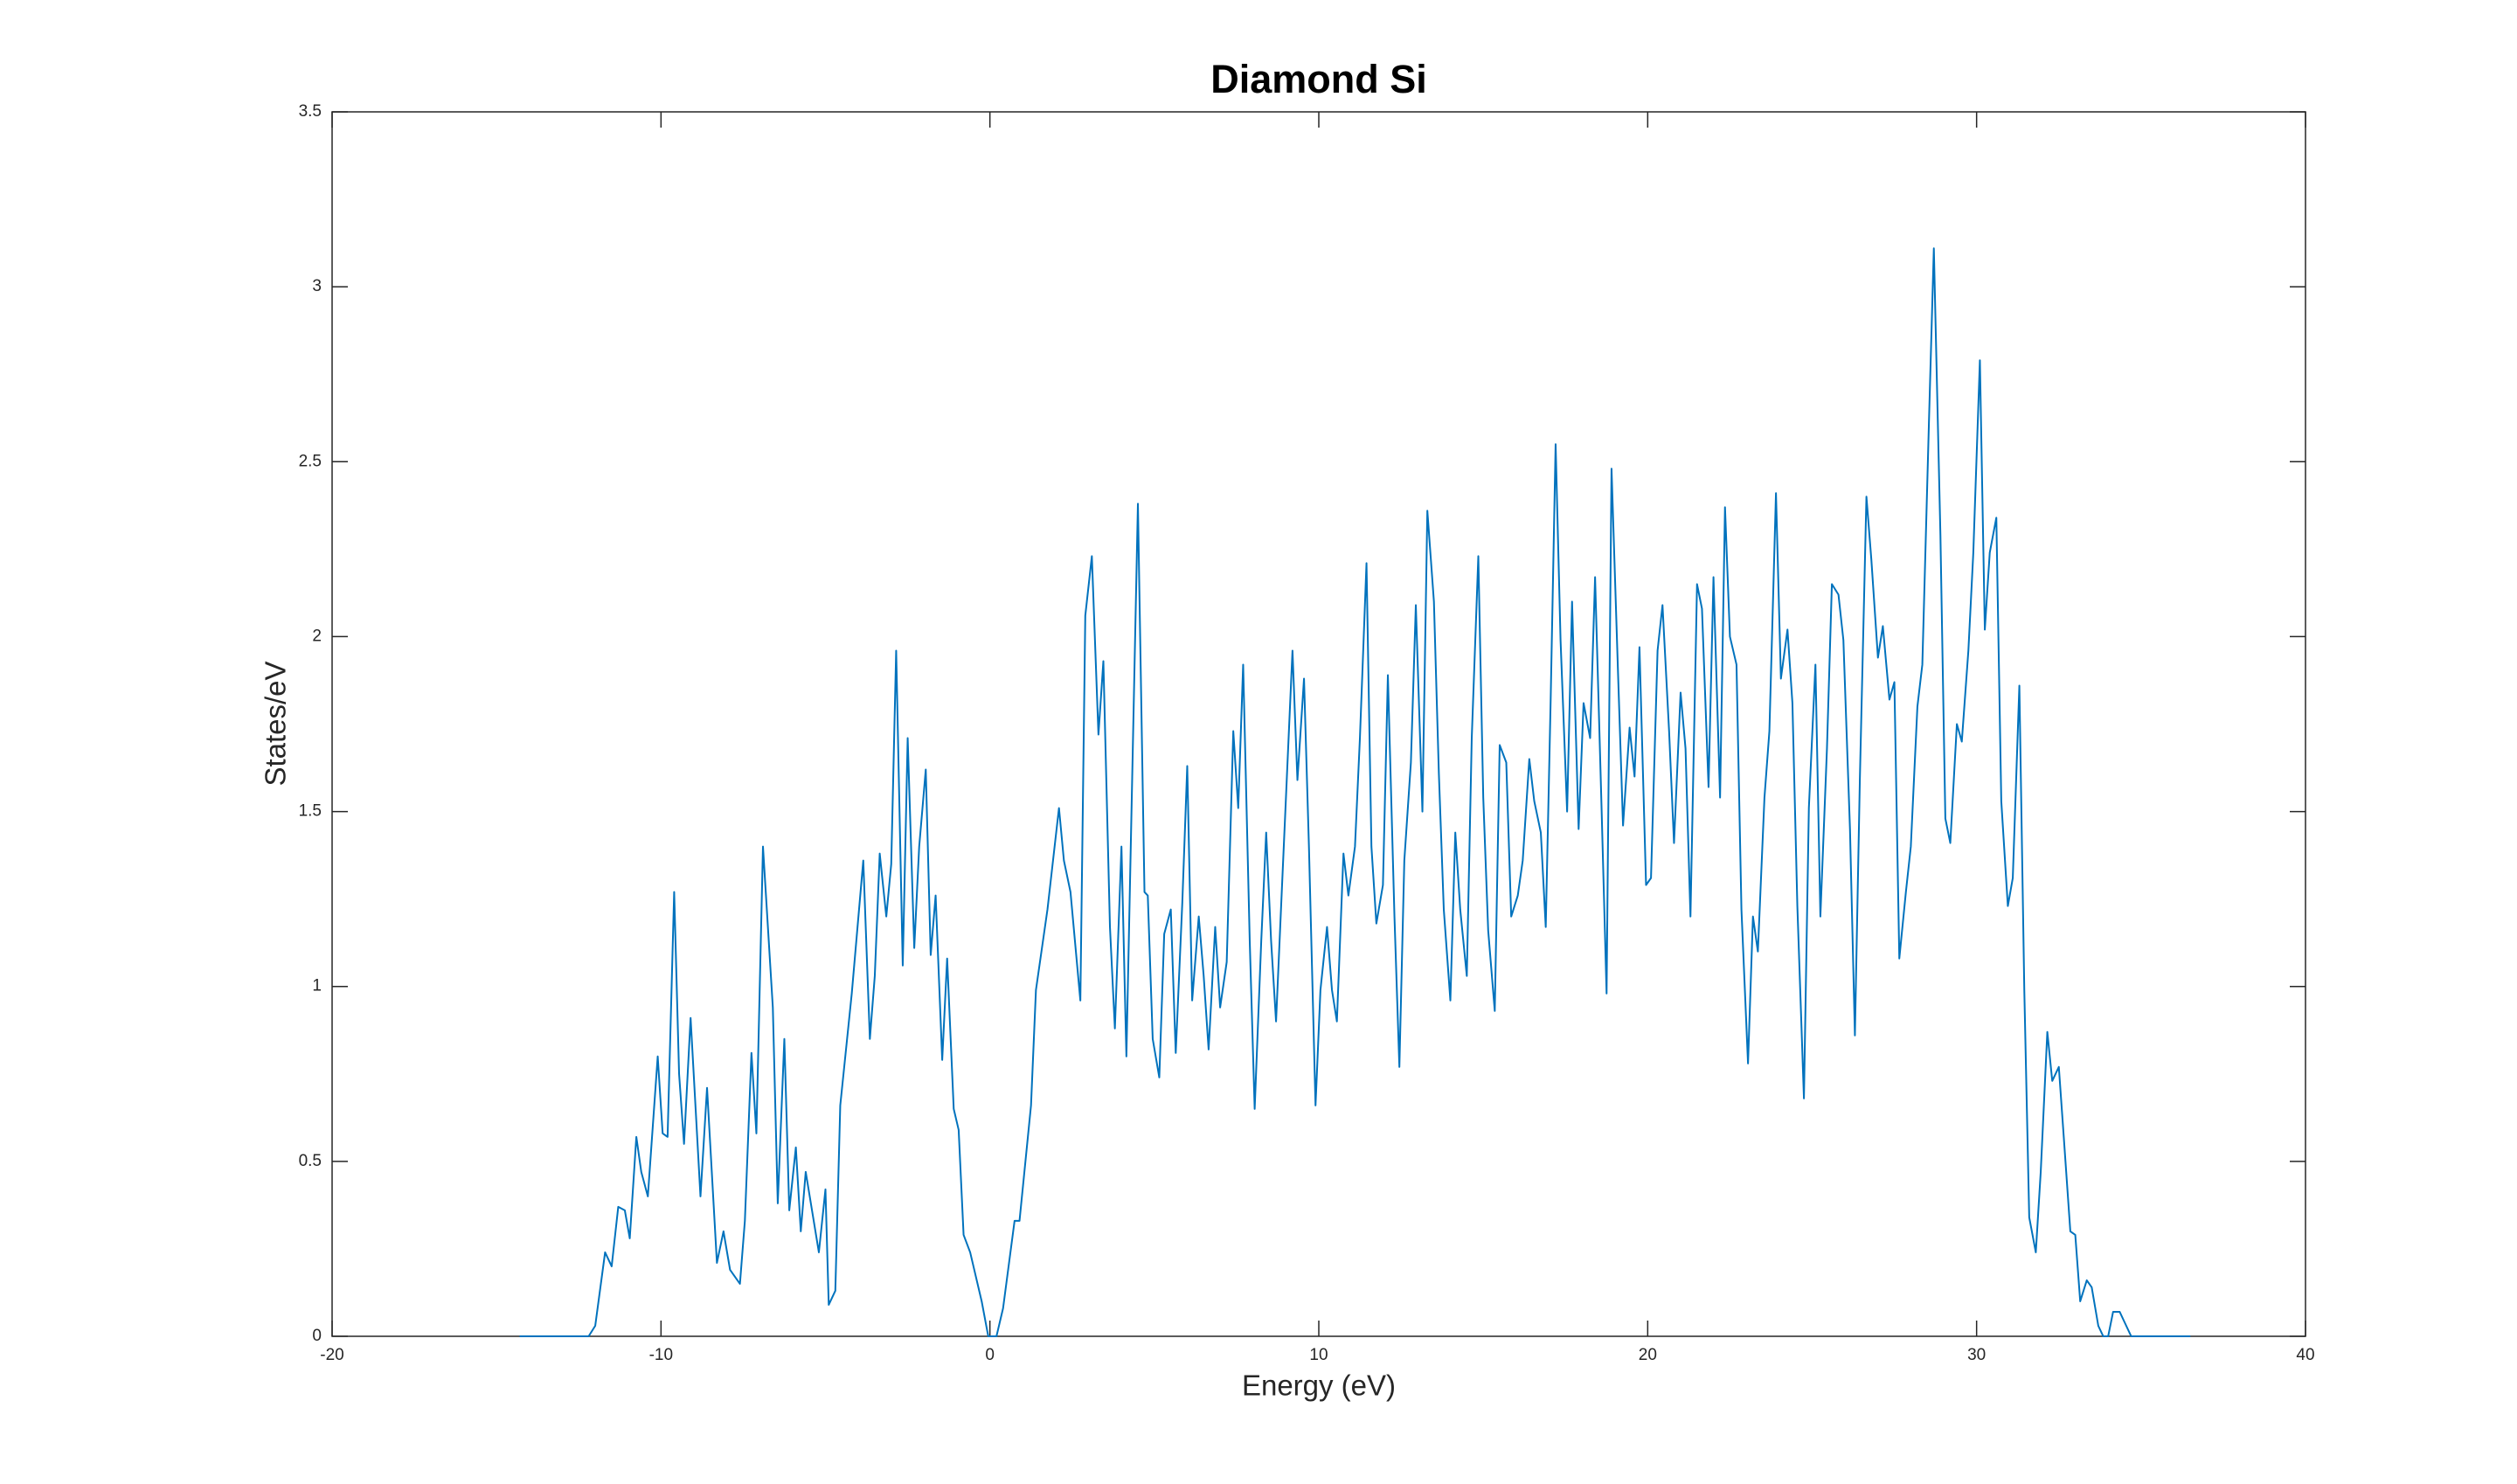  What do you see at coordinates (276, 723) in the screenshot?
I see `y-axis-label: States/eV` at bounding box center [276, 723].